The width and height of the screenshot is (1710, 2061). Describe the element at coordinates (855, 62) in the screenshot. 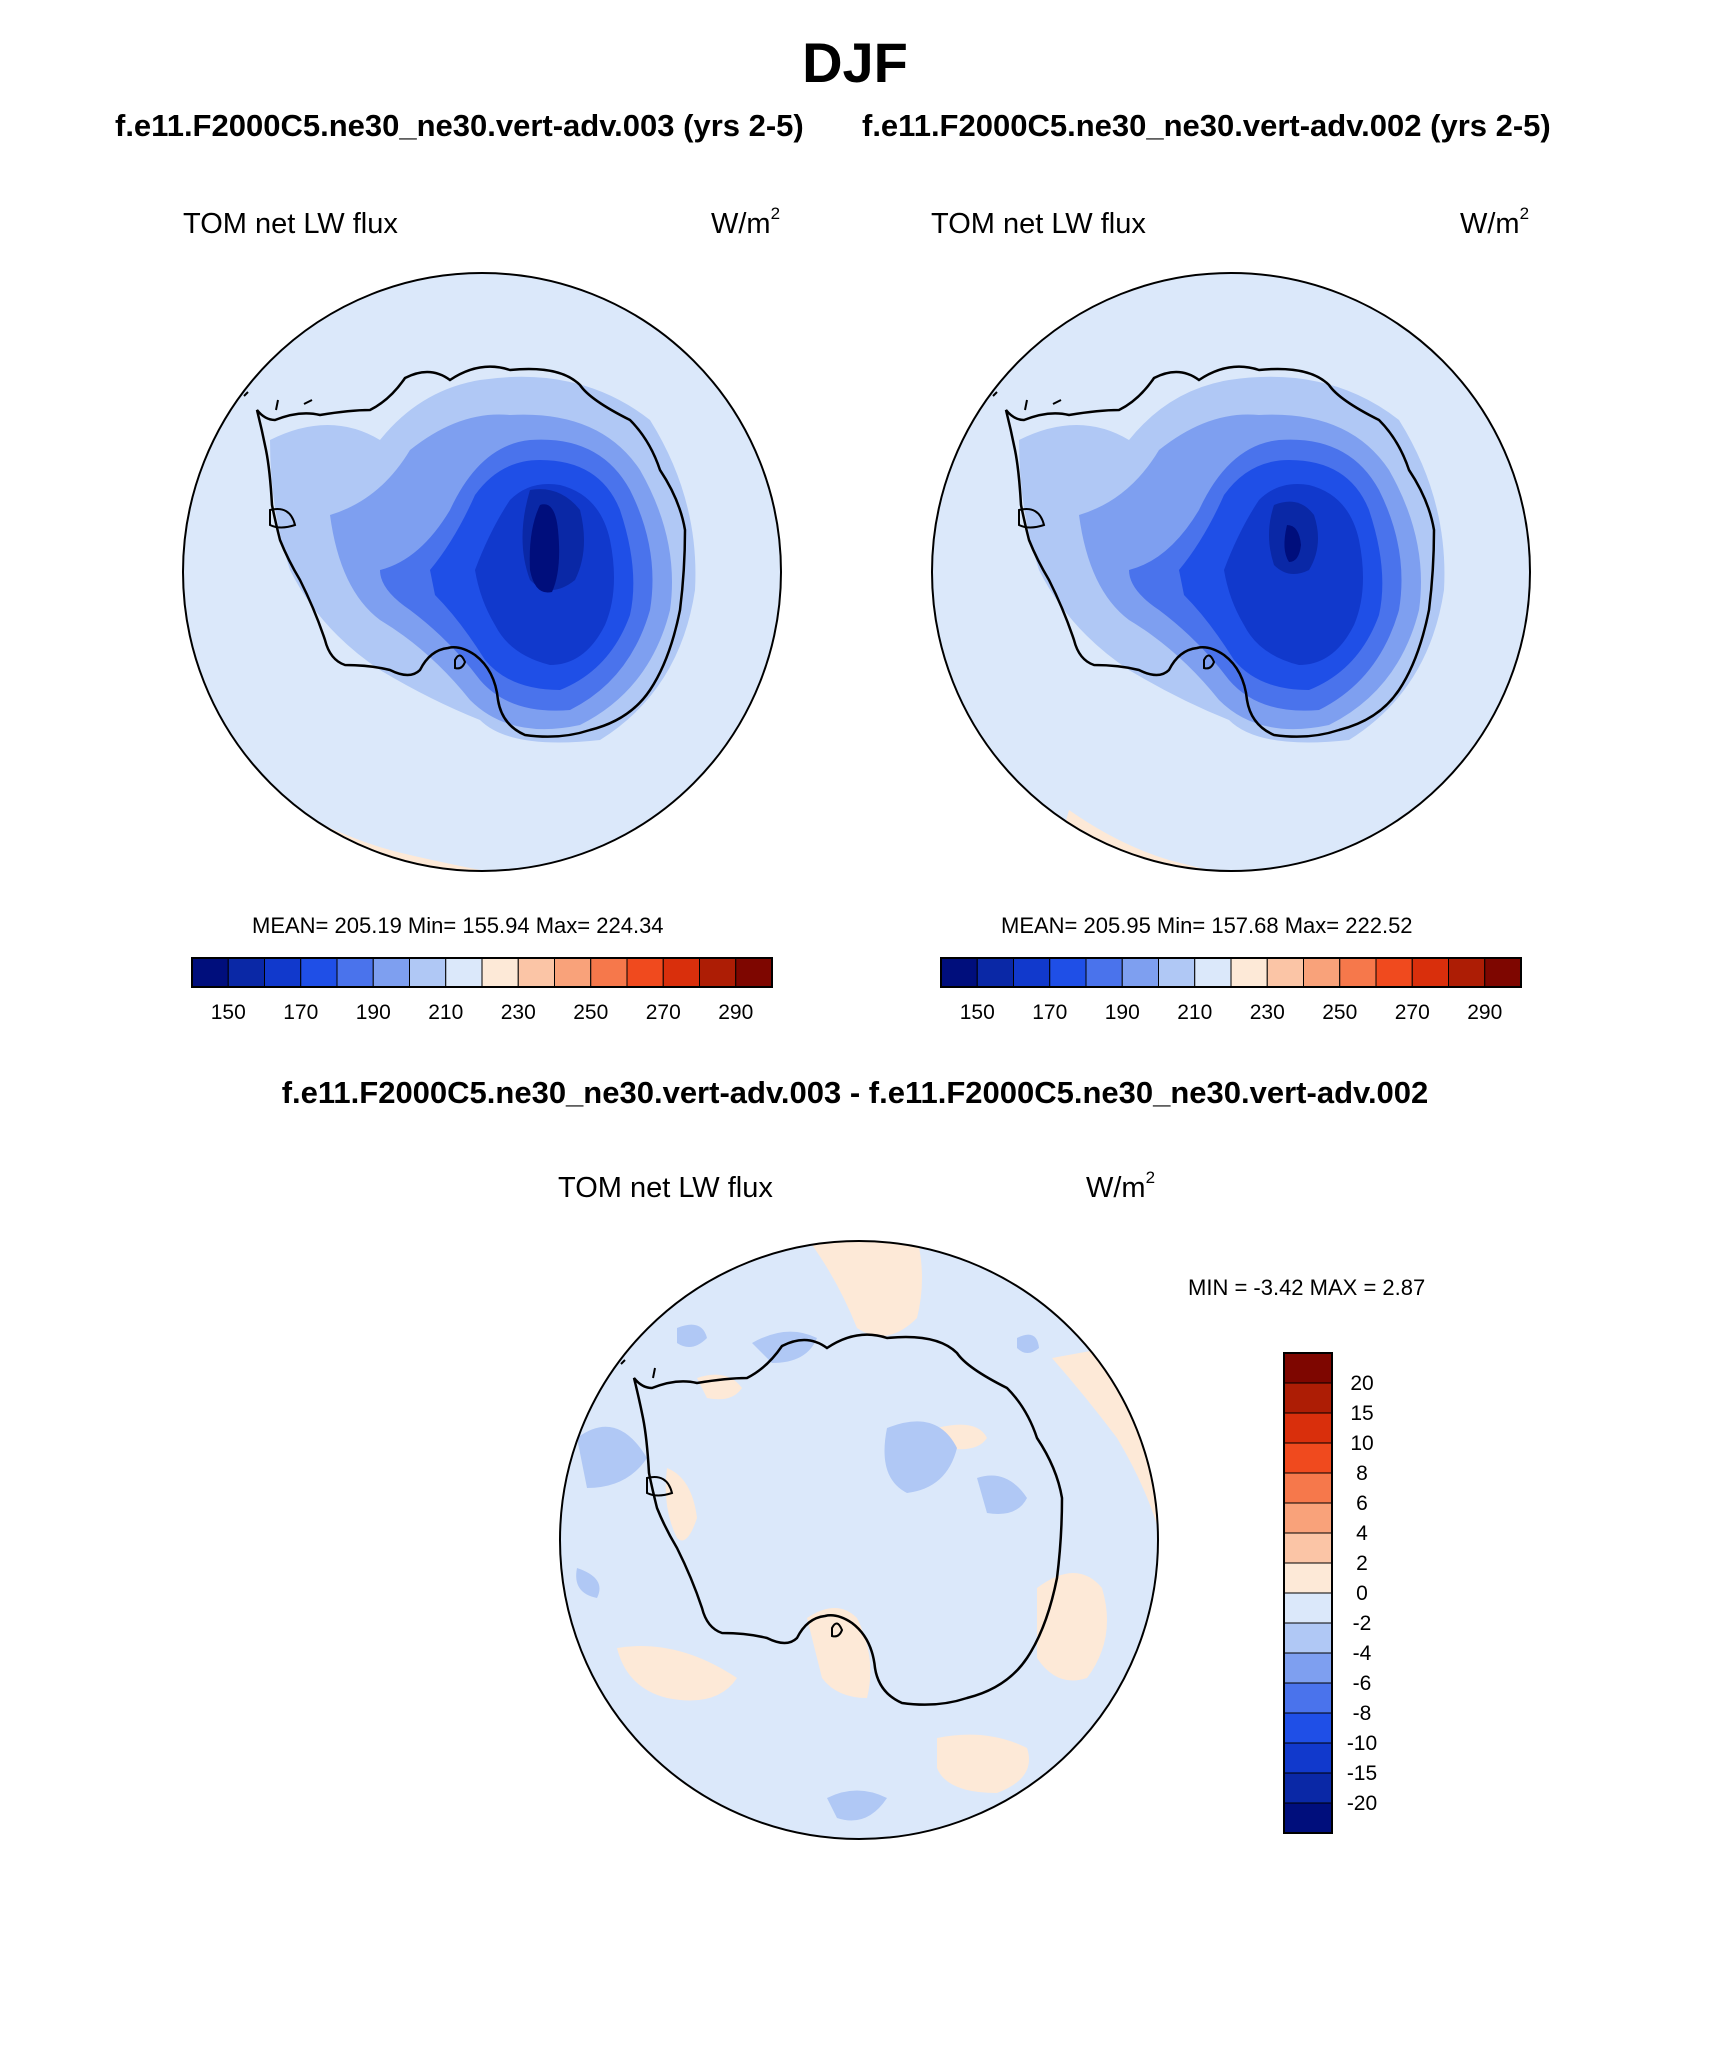

I see `figure-title: DJF` at that location.